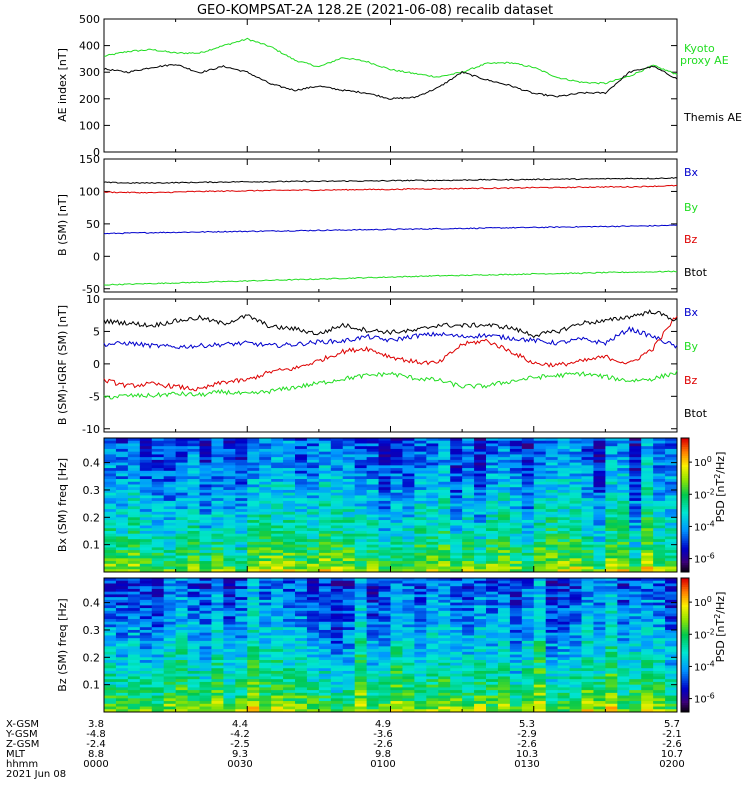 The height and width of the screenshot is (800, 750). Describe the element at coordinates (390, 229) in the screenshot. I see `series-bx` at that location.